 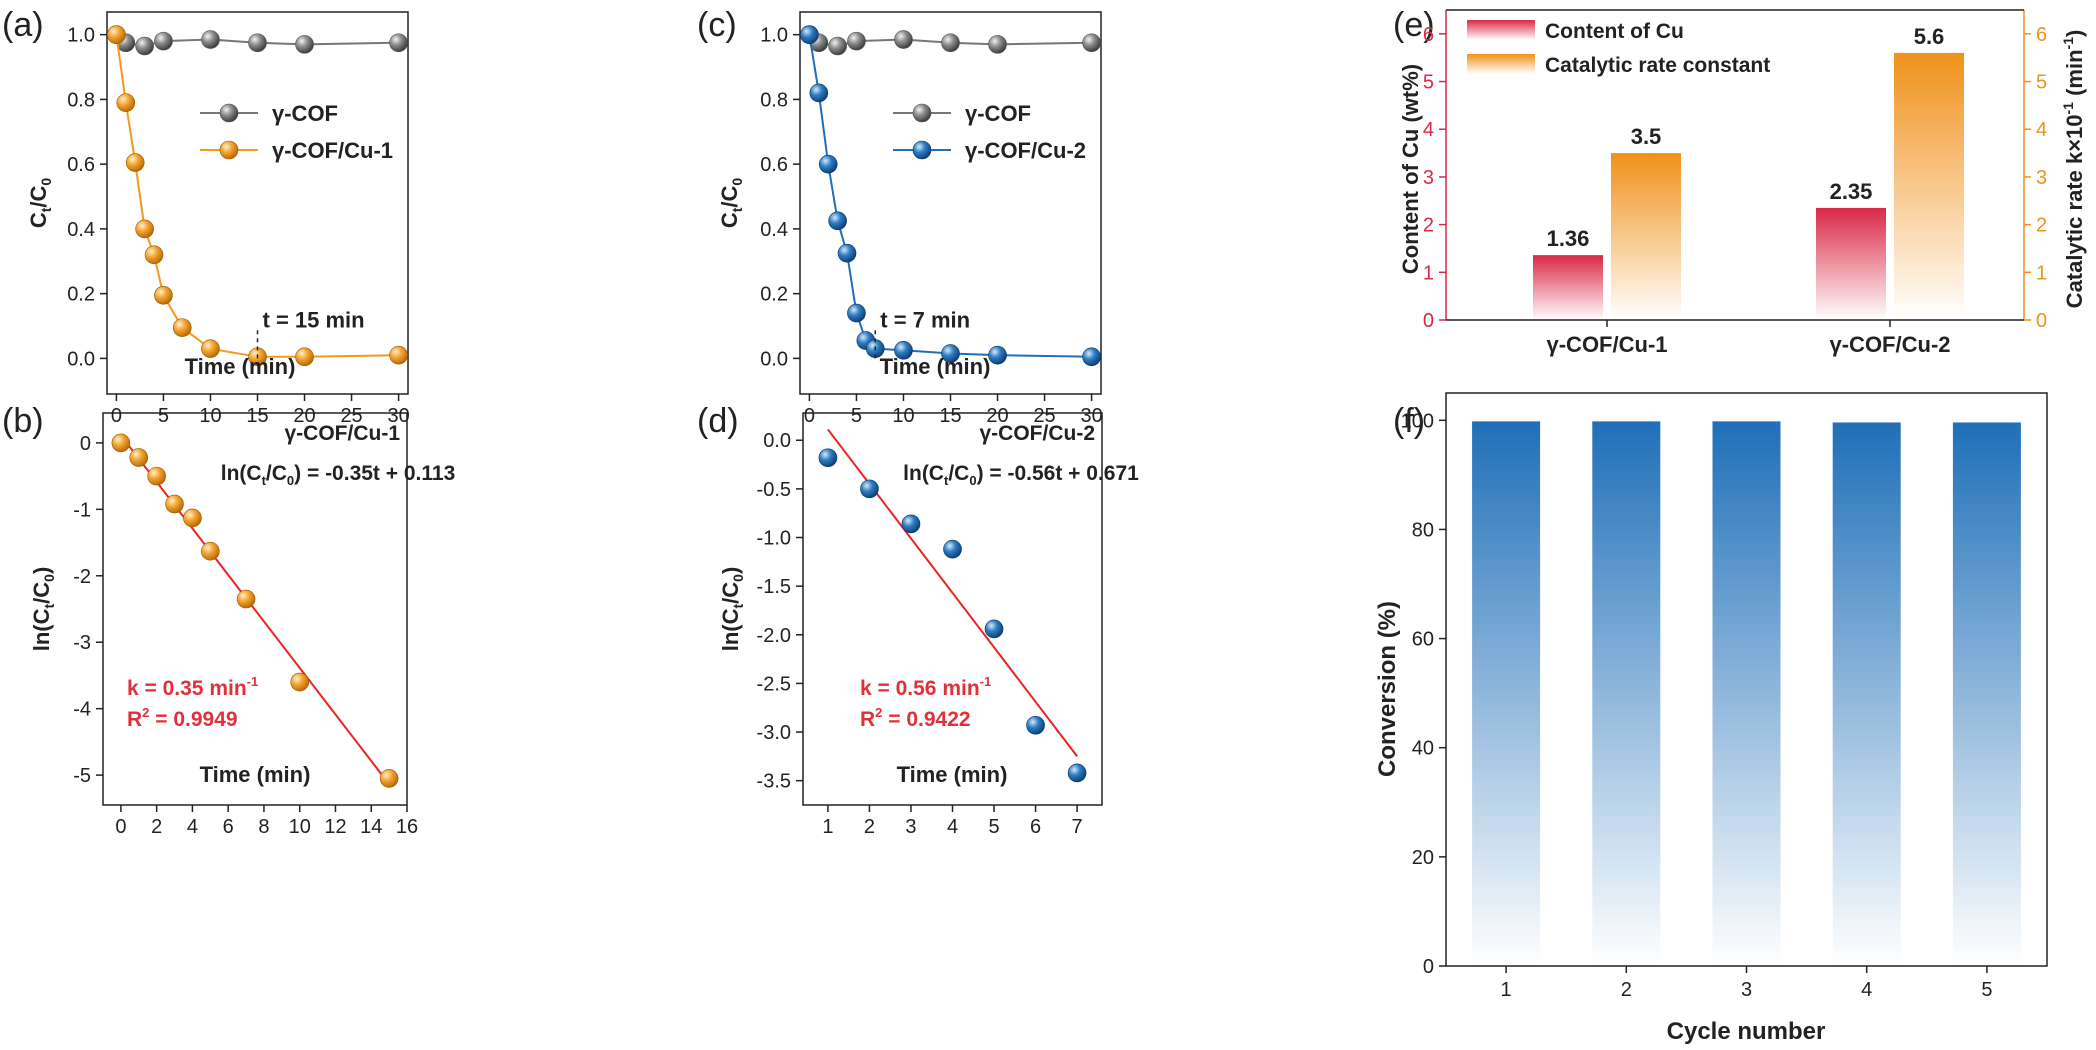 I want to click on x-tick-label: 12, so click(x=335, y=827).